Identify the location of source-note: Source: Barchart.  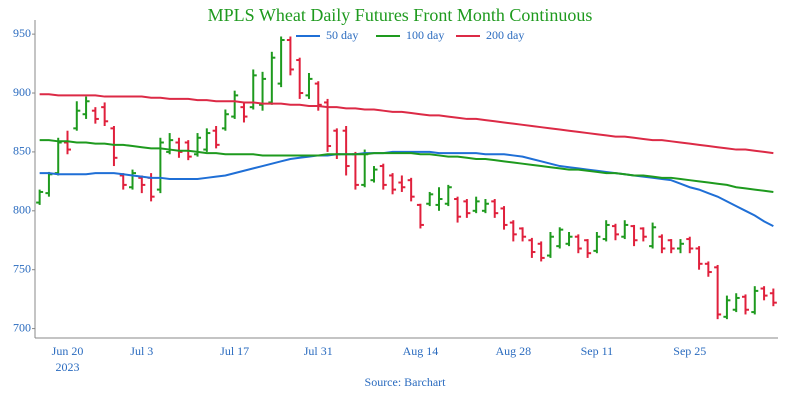
(406, 382).